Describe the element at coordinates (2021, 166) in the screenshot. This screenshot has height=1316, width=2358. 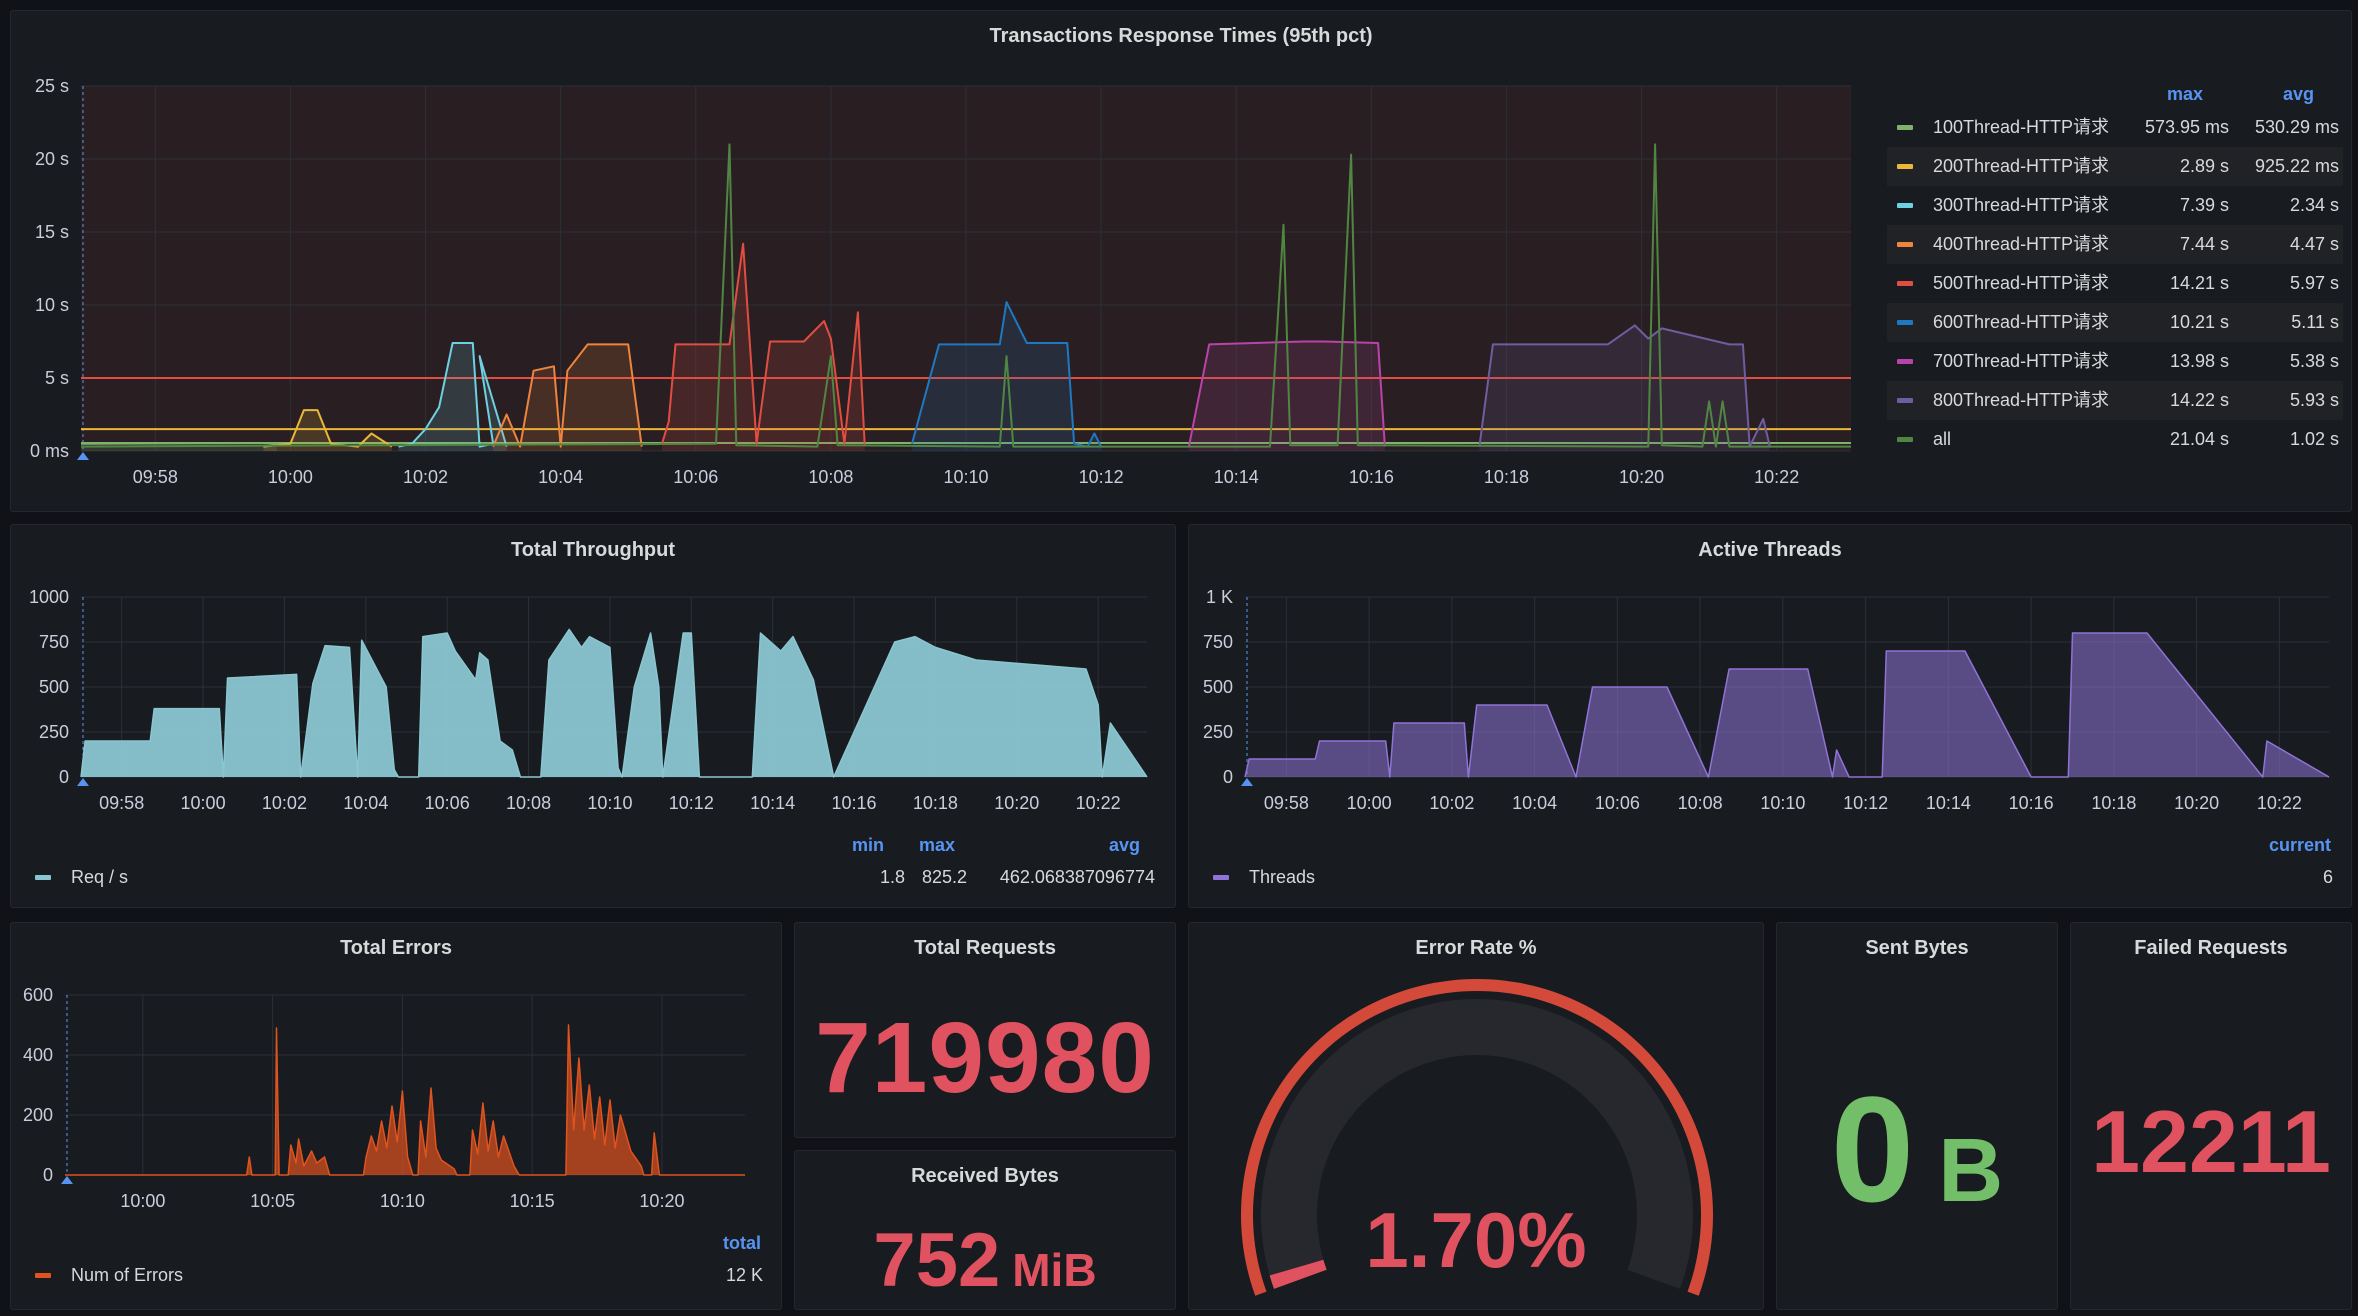
I see `rt-legend-name: 200Thread-HTTP请求` at that location.